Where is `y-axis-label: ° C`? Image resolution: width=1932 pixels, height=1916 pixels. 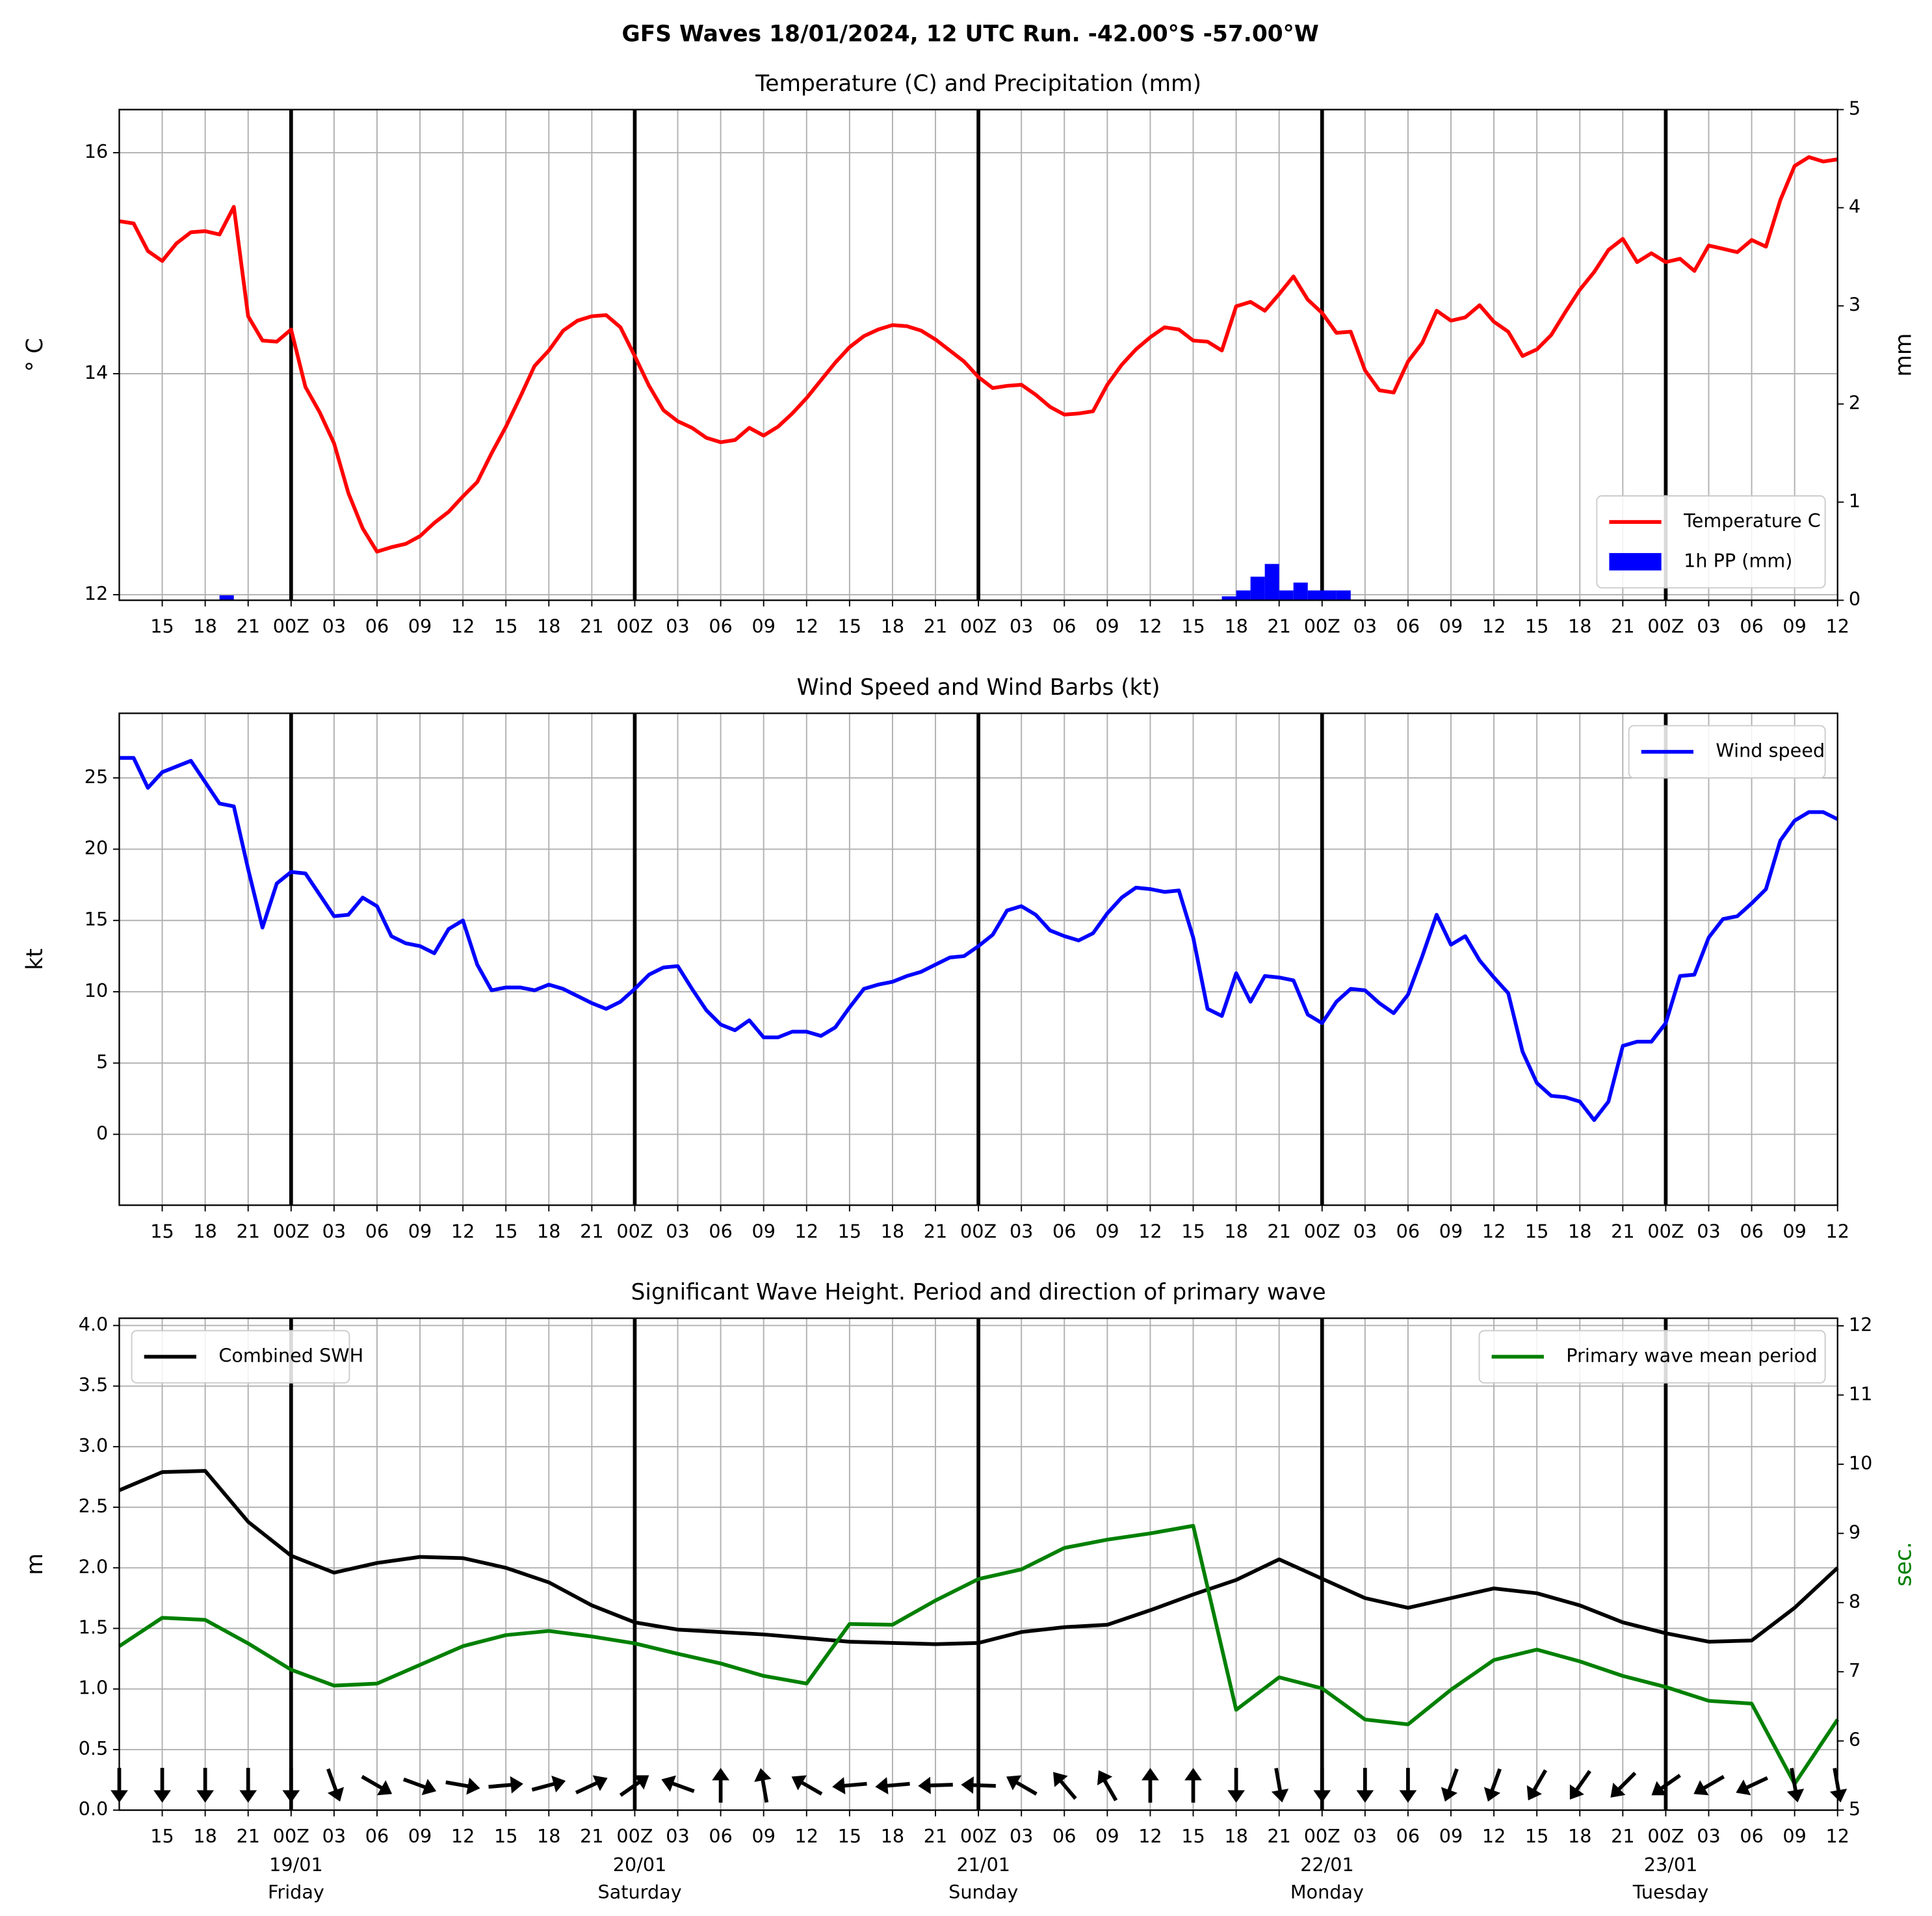
y-axis-label: ° C is located at coordinates (35, 355).